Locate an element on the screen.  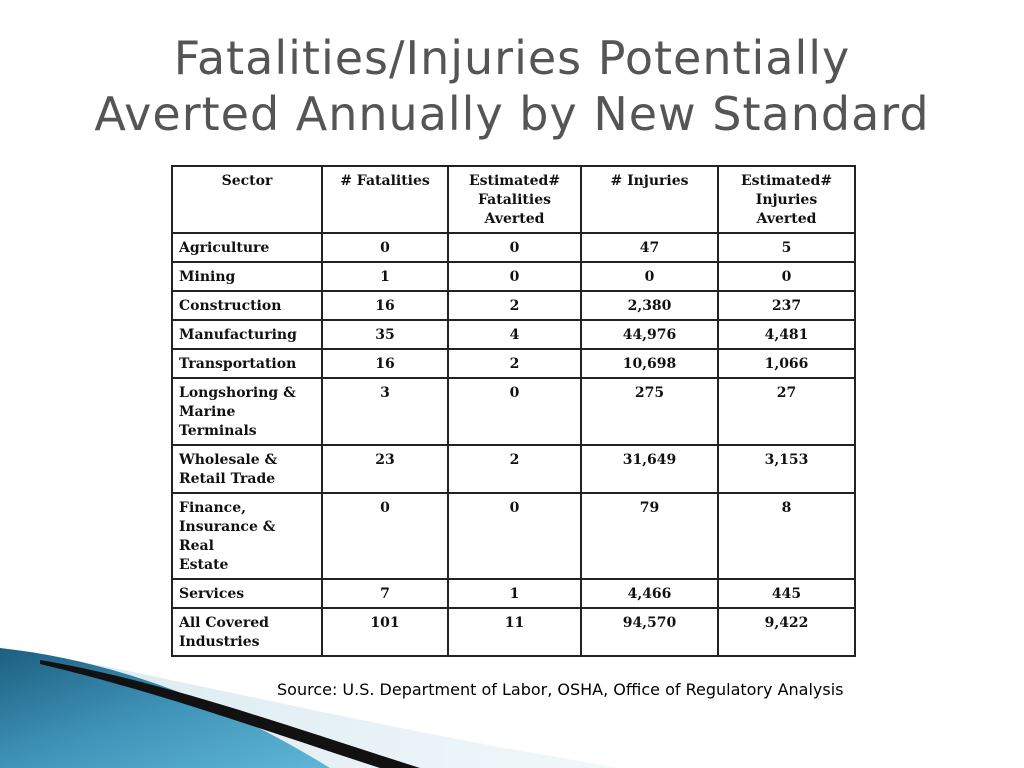
injuries-averted-cell: 9,422 is located at coordinates (786, 632).